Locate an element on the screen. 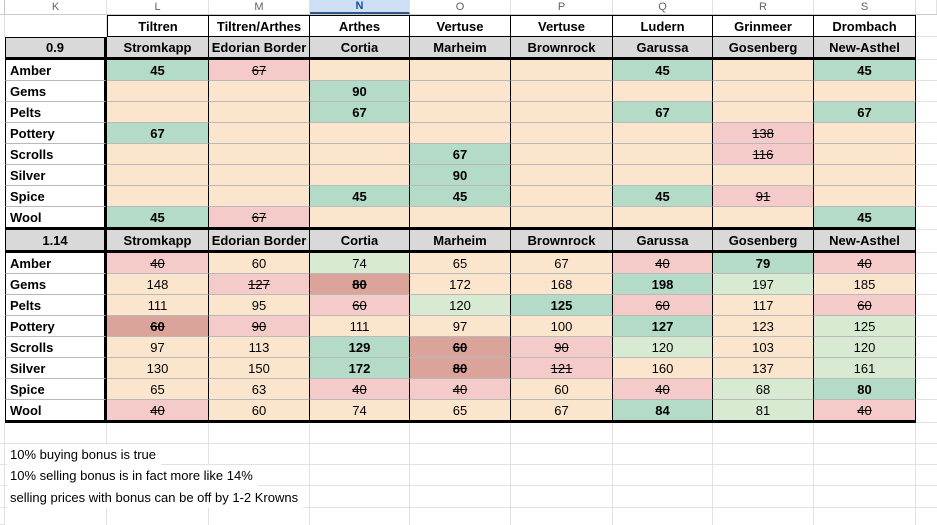  price-cell: 121 is located at coordinates (562, 368).